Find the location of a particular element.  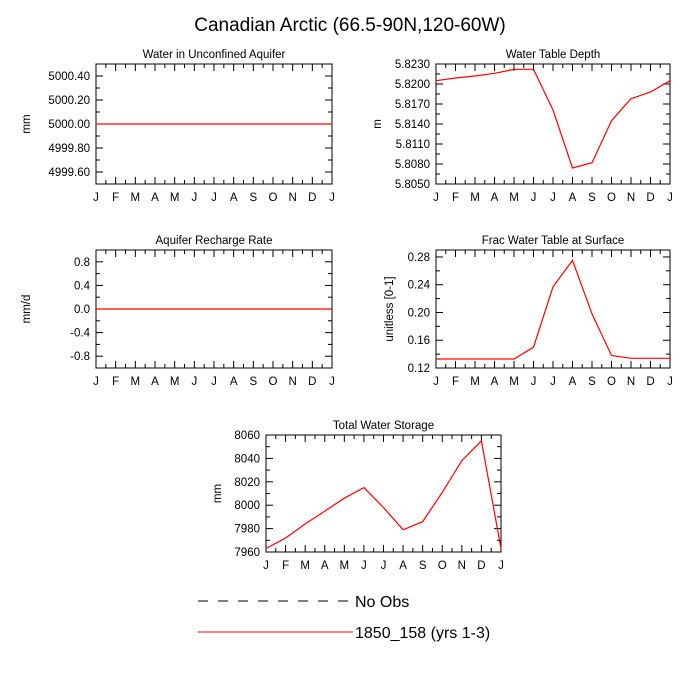

panel-title: Total Water Storage is located at coordinates (383, 426).